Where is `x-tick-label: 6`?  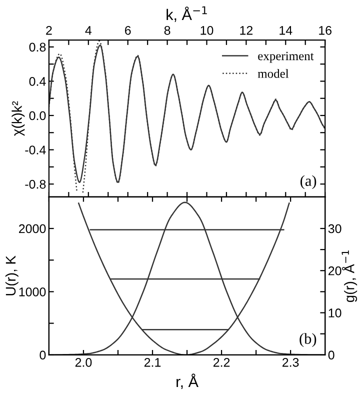
x-tick-label: 6 is located at coordinates (128, 30).